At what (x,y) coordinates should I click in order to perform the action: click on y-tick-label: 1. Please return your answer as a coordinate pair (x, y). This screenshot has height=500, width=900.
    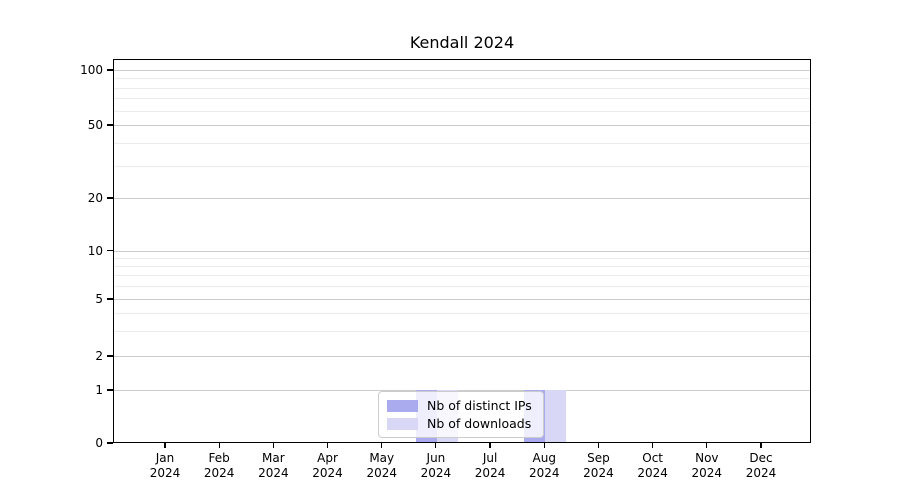
    Looking at the image, I should click on (99, 390).